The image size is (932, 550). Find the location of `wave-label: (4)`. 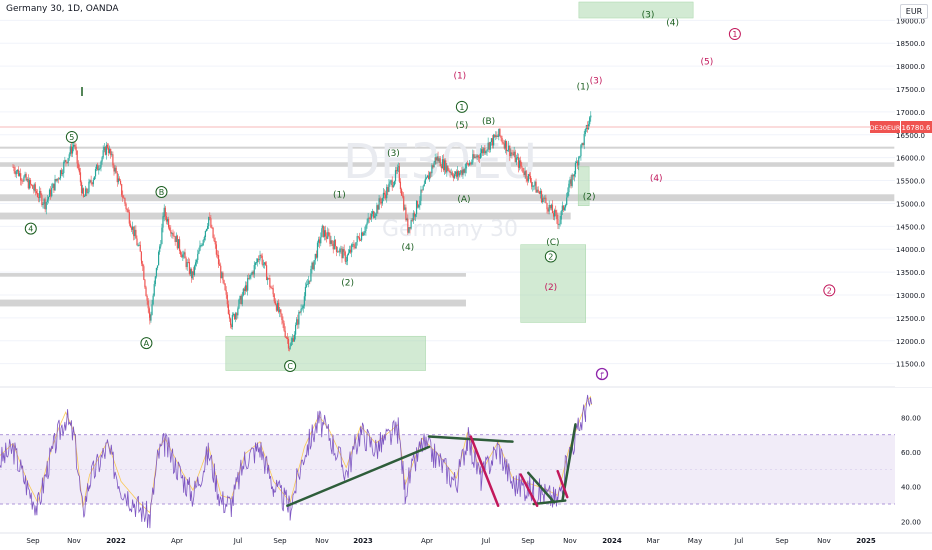

wave-label: (4) is located at coordinates (672, 24).